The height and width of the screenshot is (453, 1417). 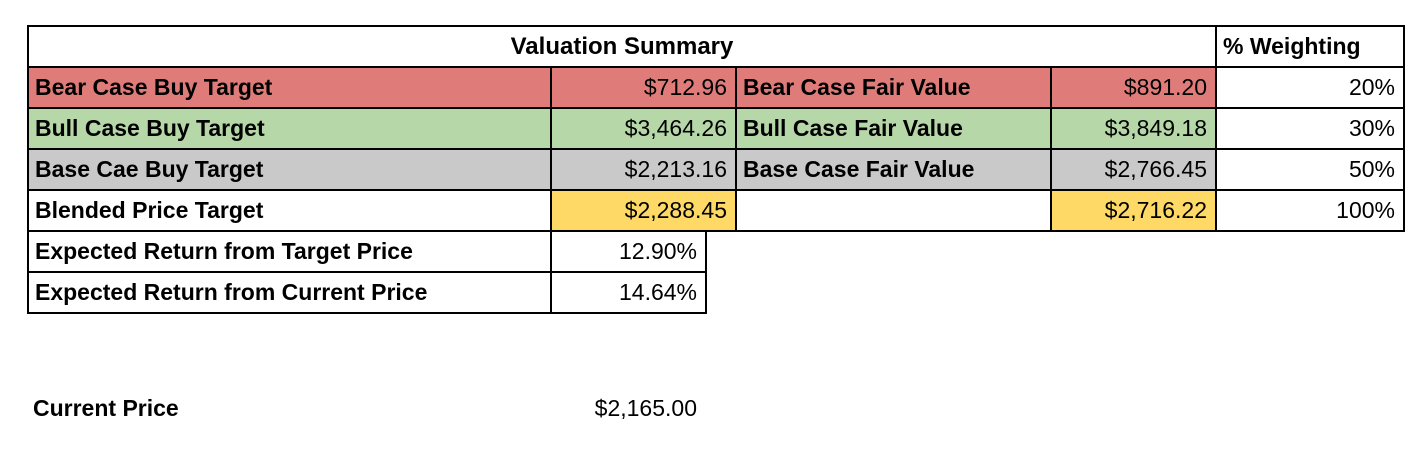 I want to click on blended-fair-value-value-cell: $2,716.22, so click(x=1133, y=210).